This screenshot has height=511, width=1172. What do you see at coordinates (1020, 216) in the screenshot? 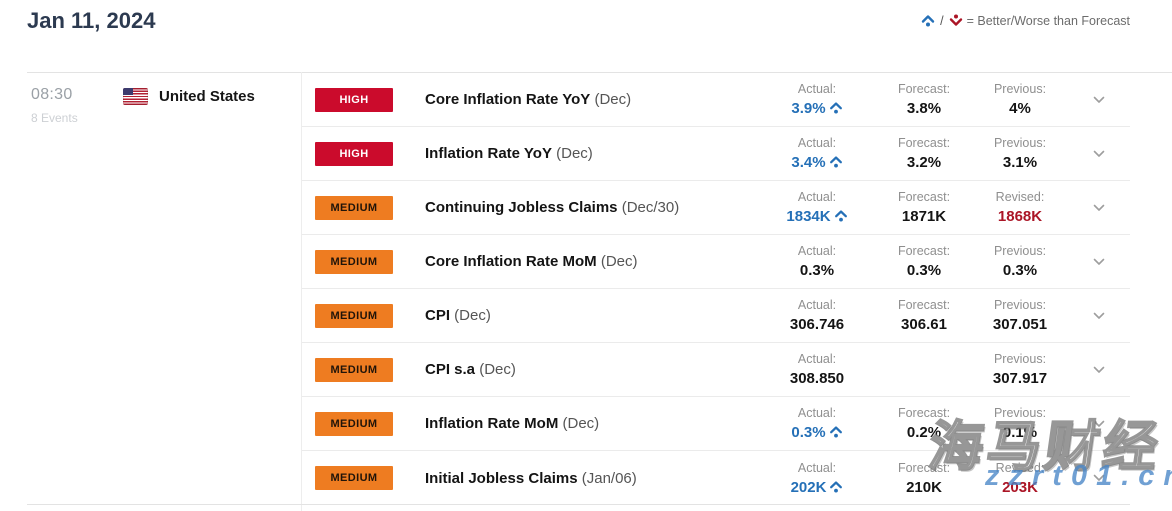
I see `previous-value: 1868K` at bounding box center [1020, 216].